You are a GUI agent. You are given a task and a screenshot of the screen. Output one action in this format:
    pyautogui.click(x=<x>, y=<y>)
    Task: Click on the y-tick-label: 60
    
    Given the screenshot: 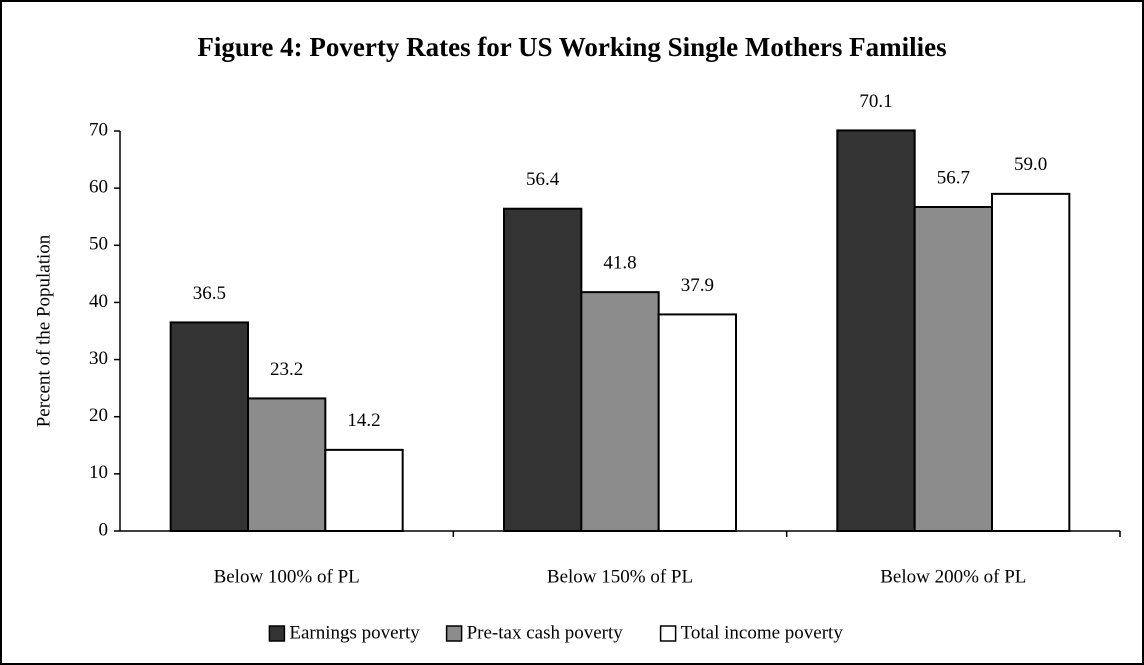 What is the action you would take?
    pyautogui.click(x=98, y=187)
    